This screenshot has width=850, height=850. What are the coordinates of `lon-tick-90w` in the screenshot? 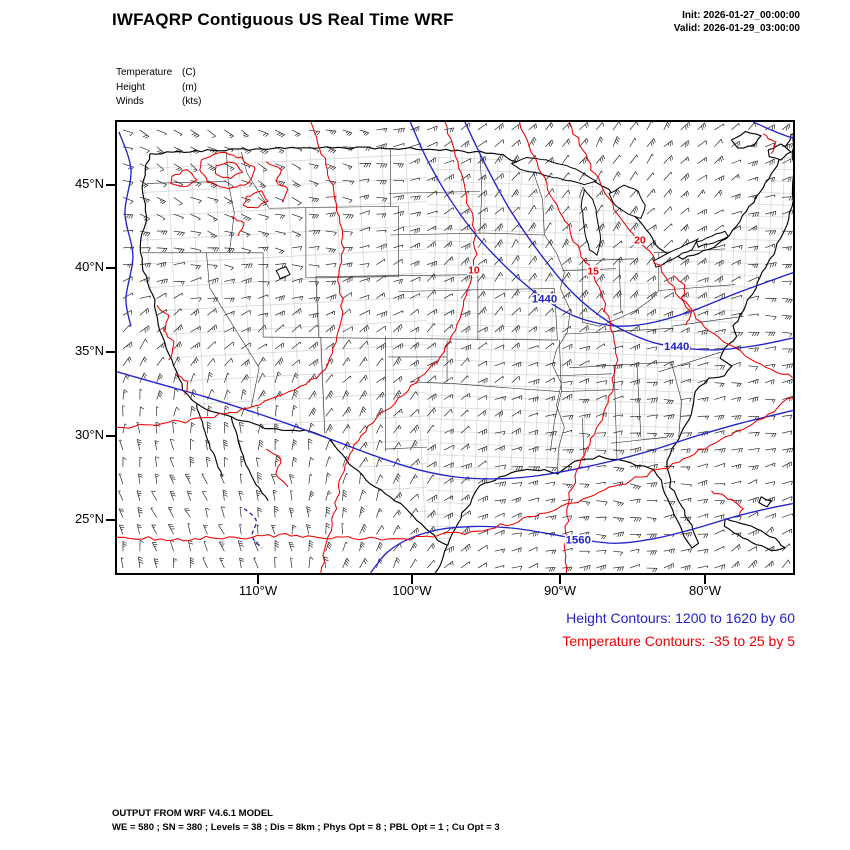 It's located at (560, 579).